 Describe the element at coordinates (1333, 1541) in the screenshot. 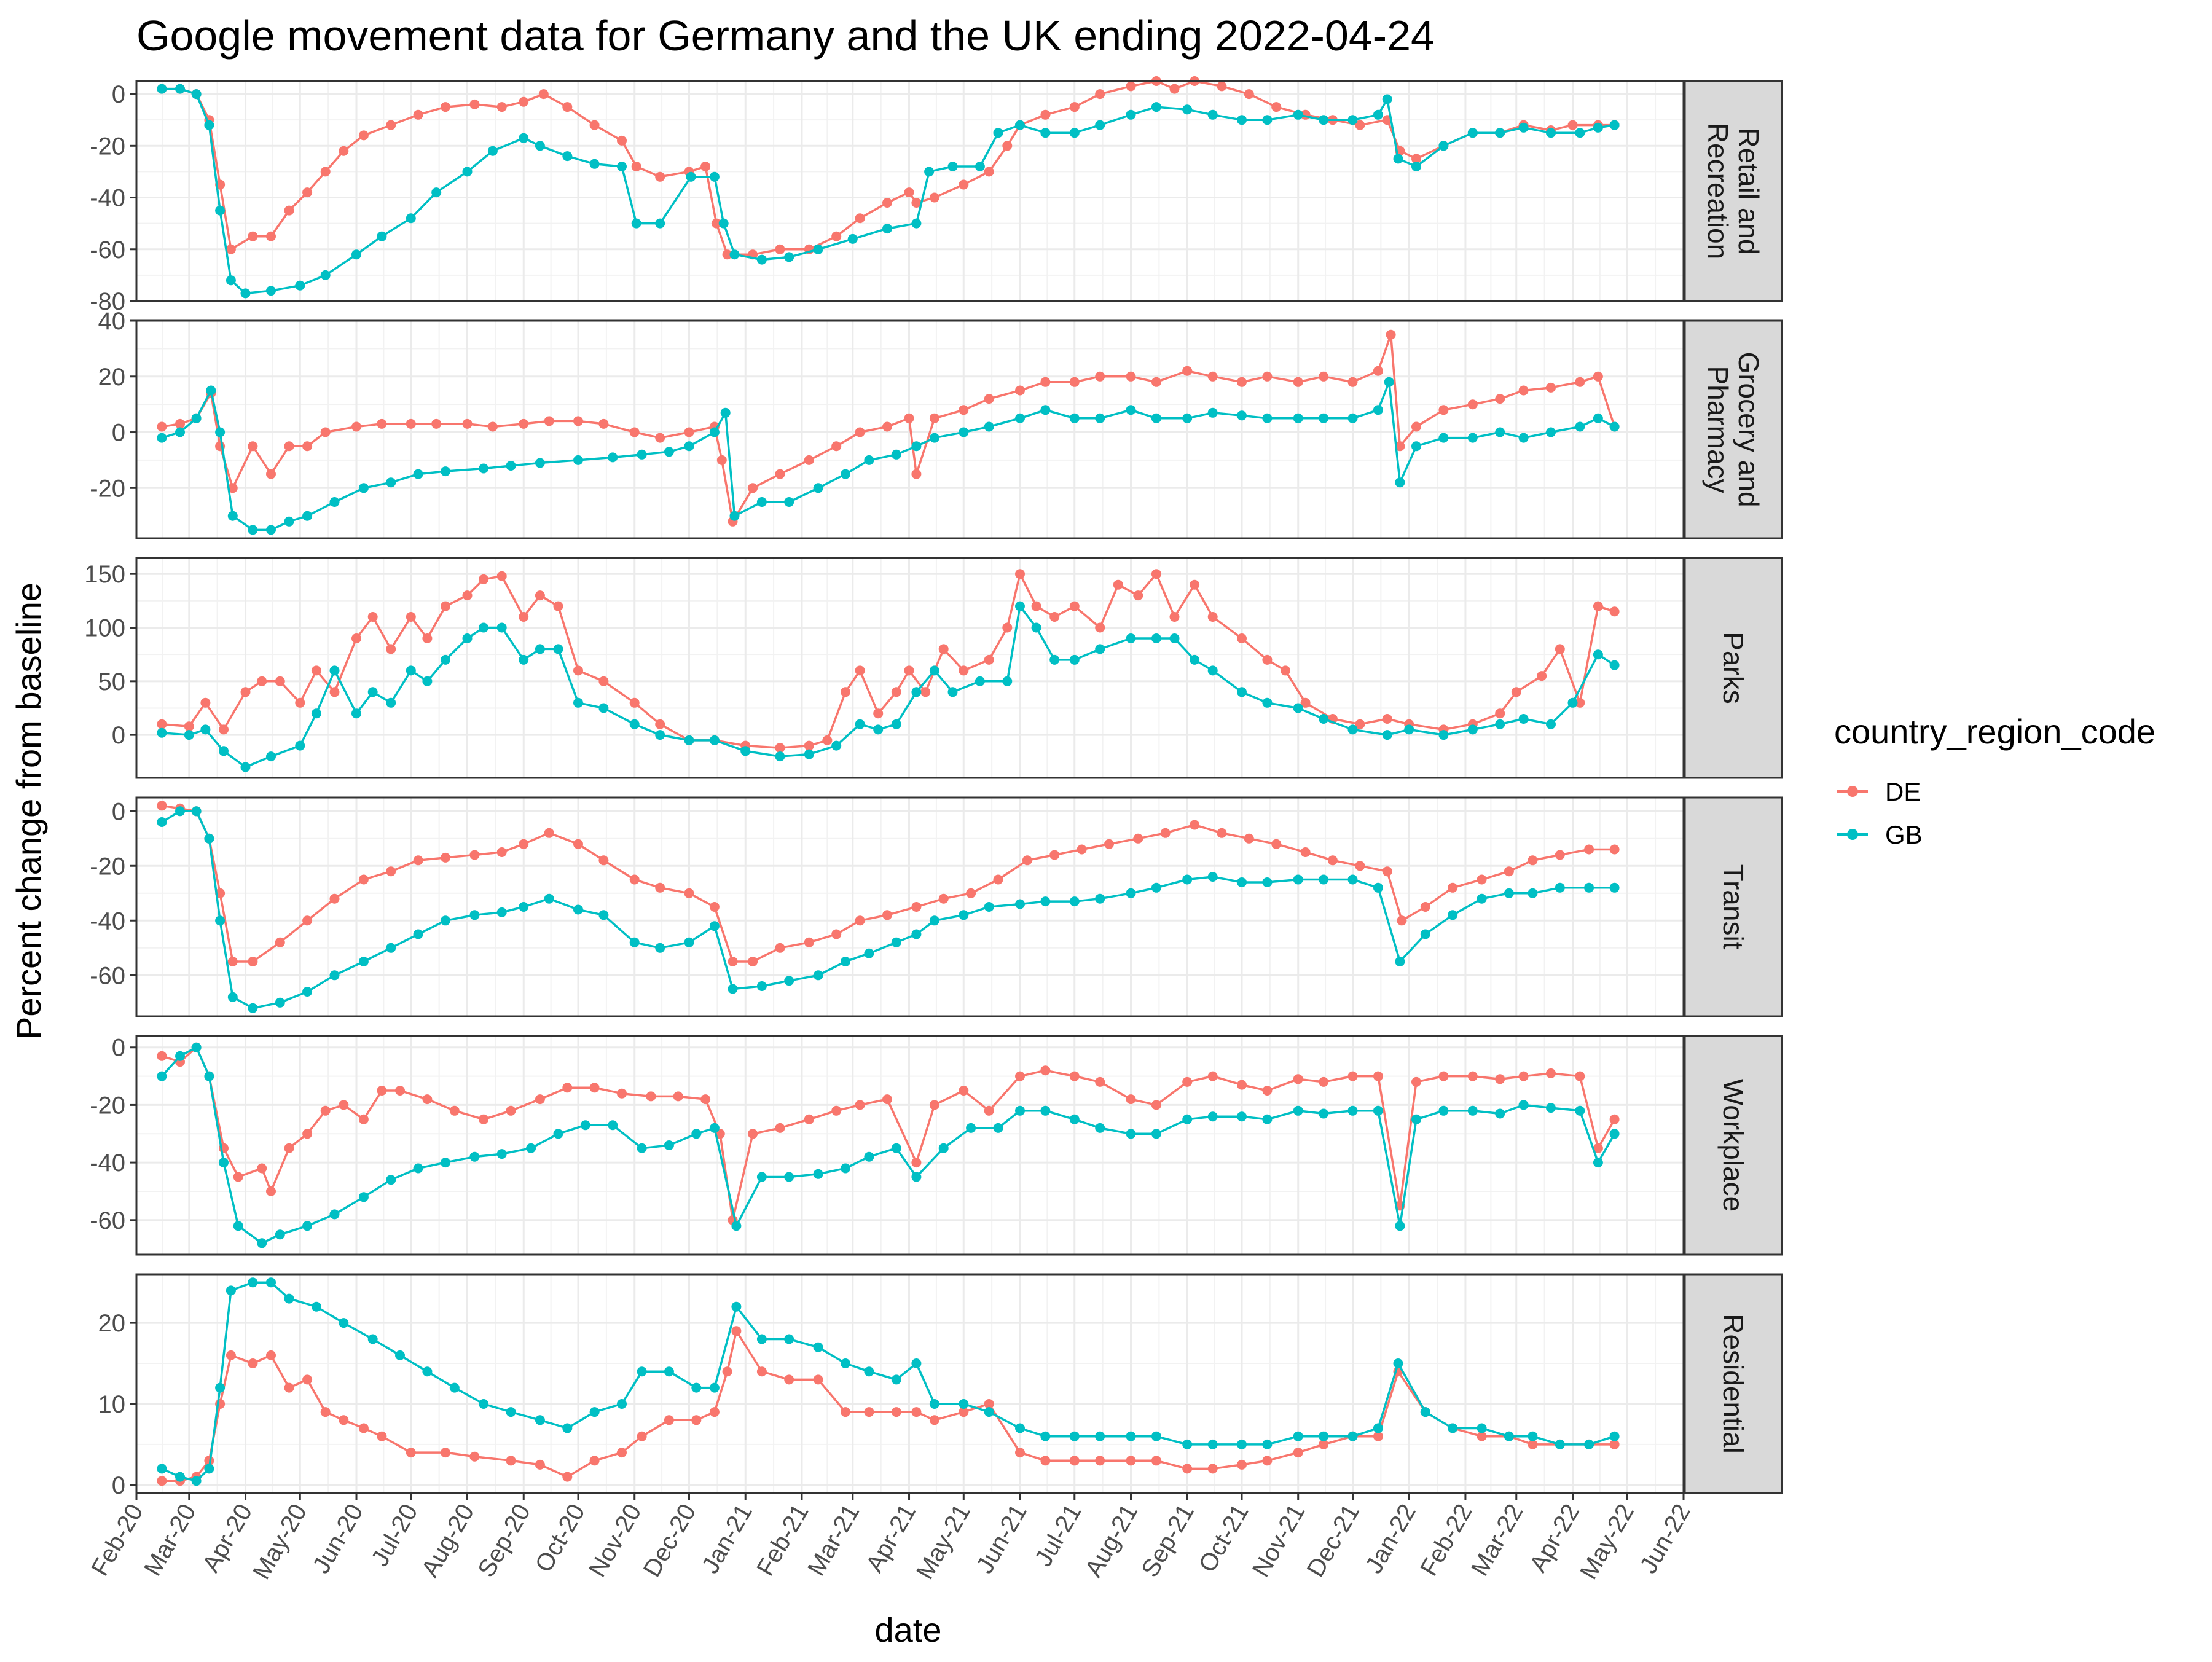

I see `x-tick-label: Dec-21` at that location.